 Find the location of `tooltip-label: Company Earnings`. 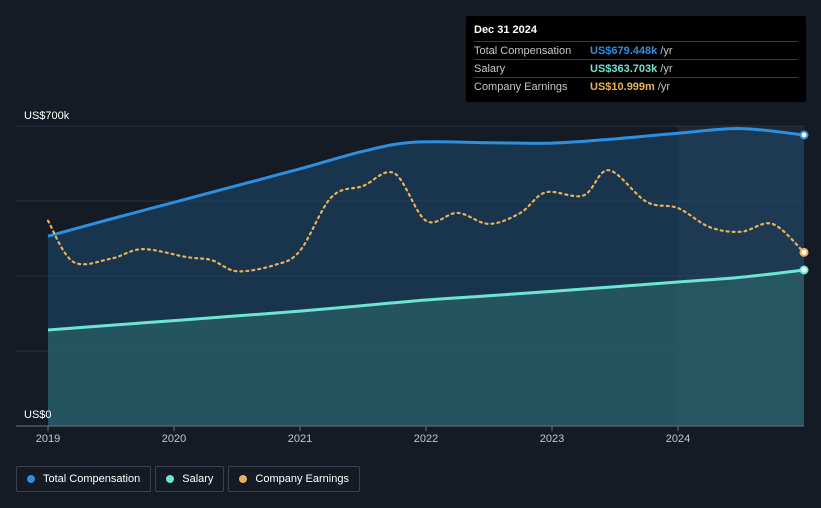

tooltip-label: Company Earnings is located at coordinates (521, 86).